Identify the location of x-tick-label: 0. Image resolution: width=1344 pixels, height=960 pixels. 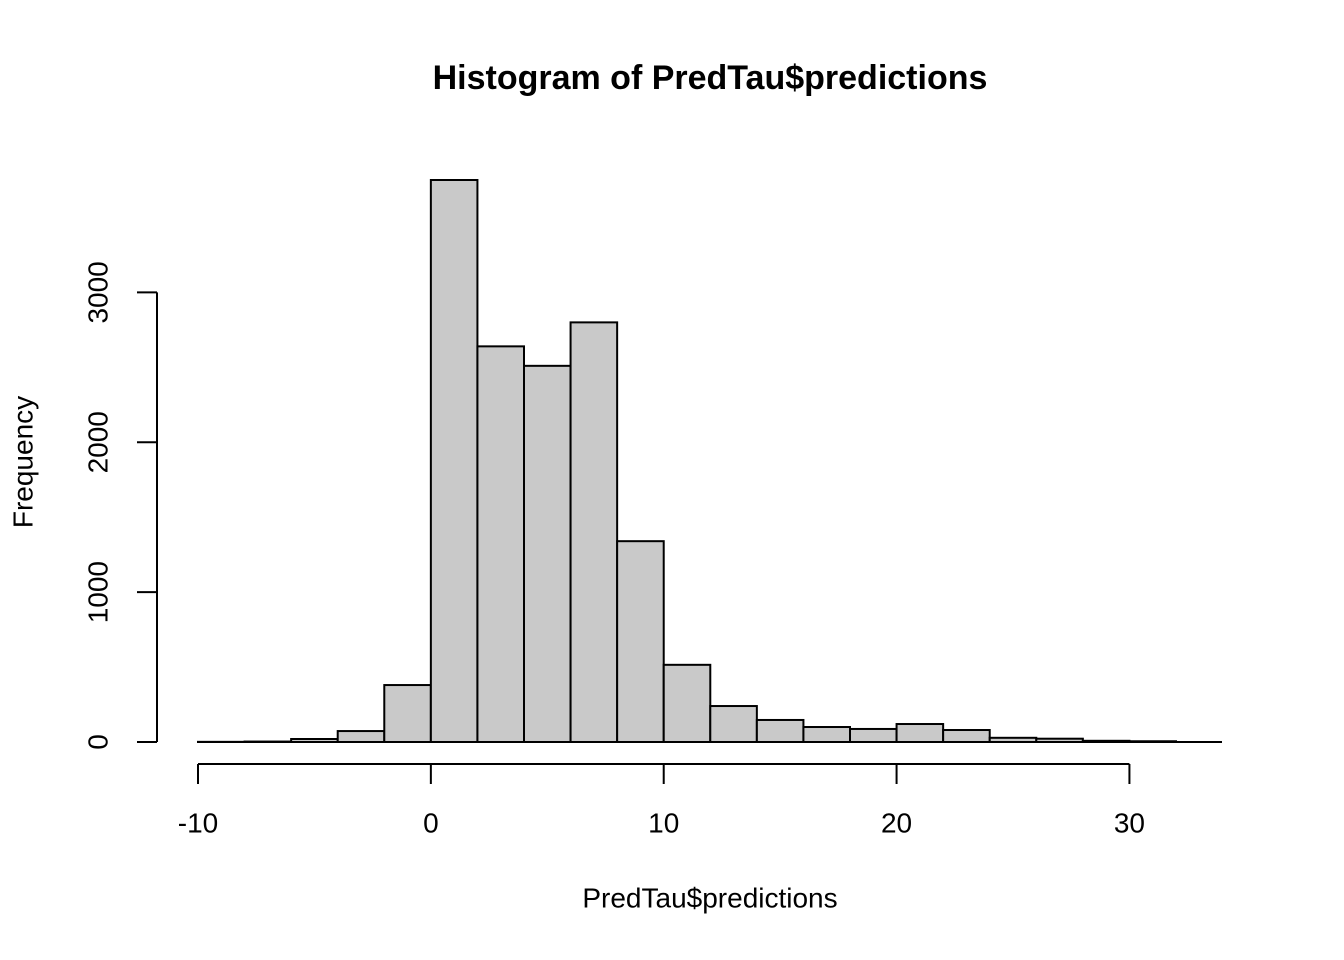
(431, 822).